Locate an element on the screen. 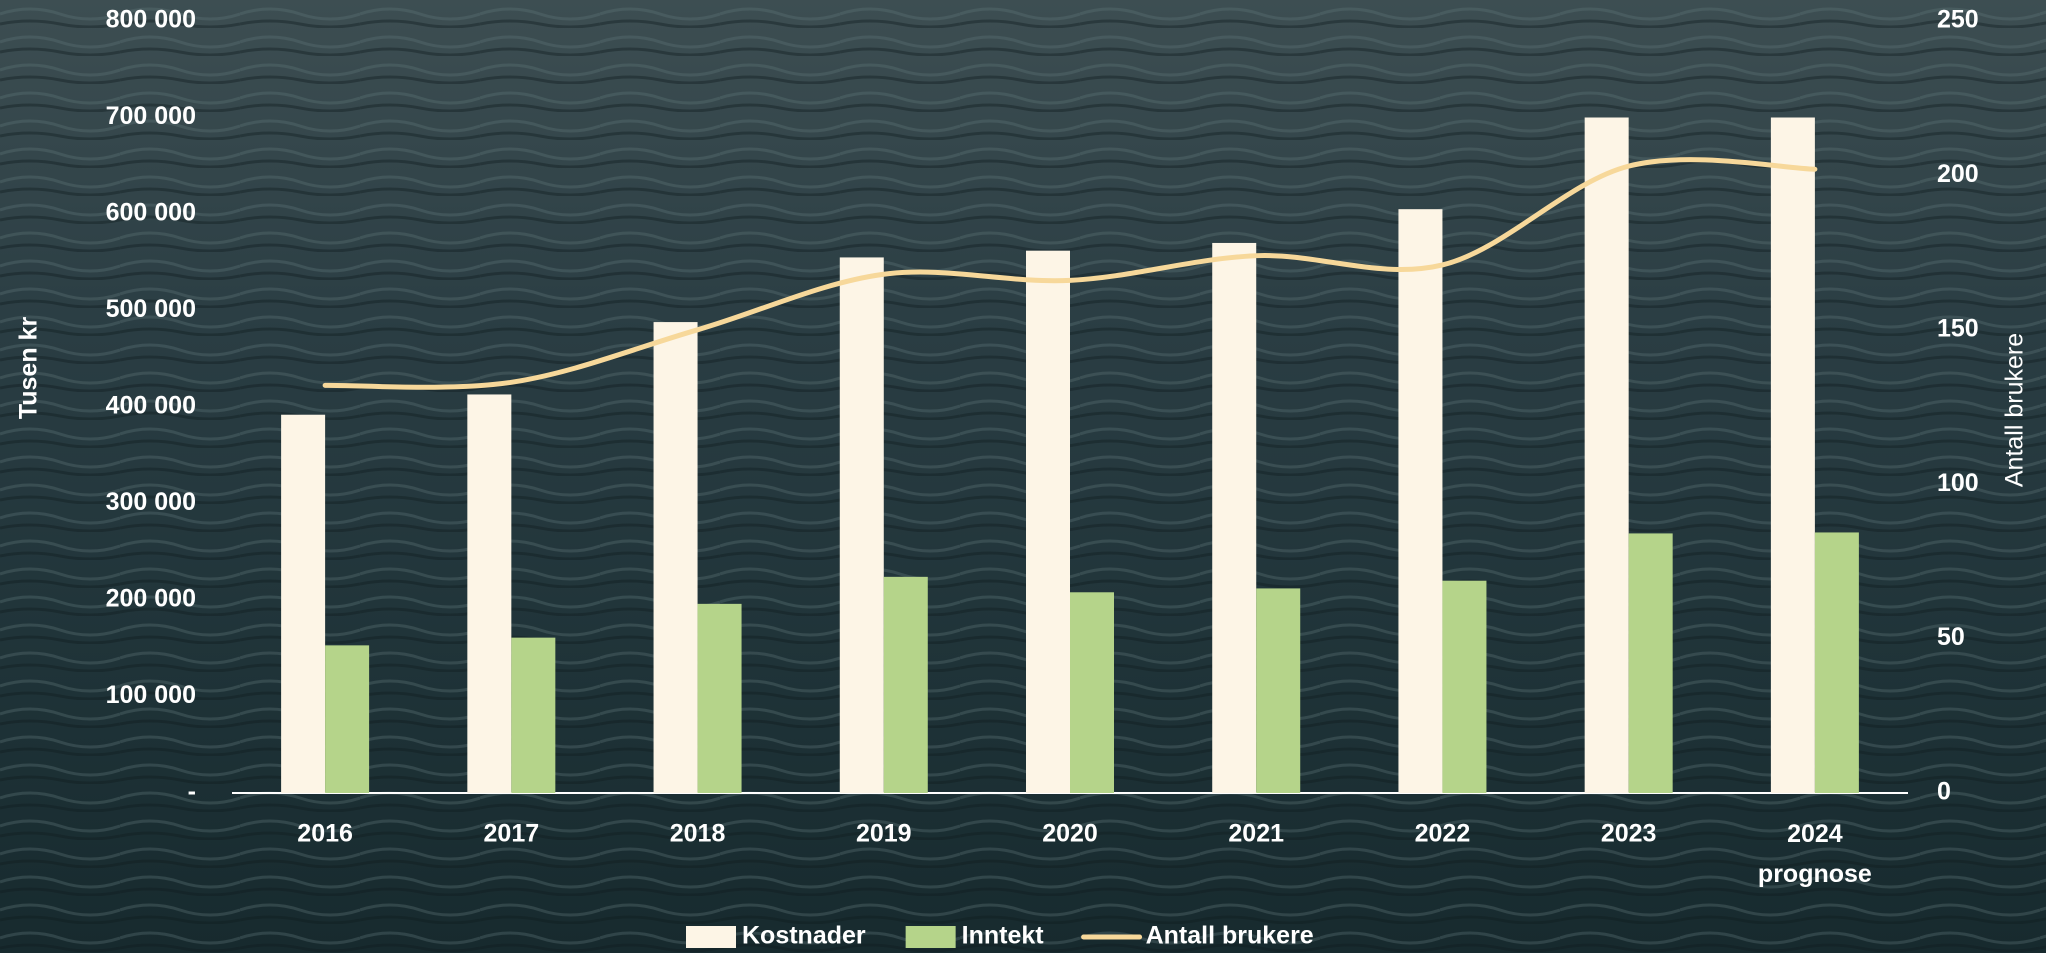 The width and height of the screenshot is (2046, 953). x-tick-label: 2022 is located at coordinates (1443, 834).